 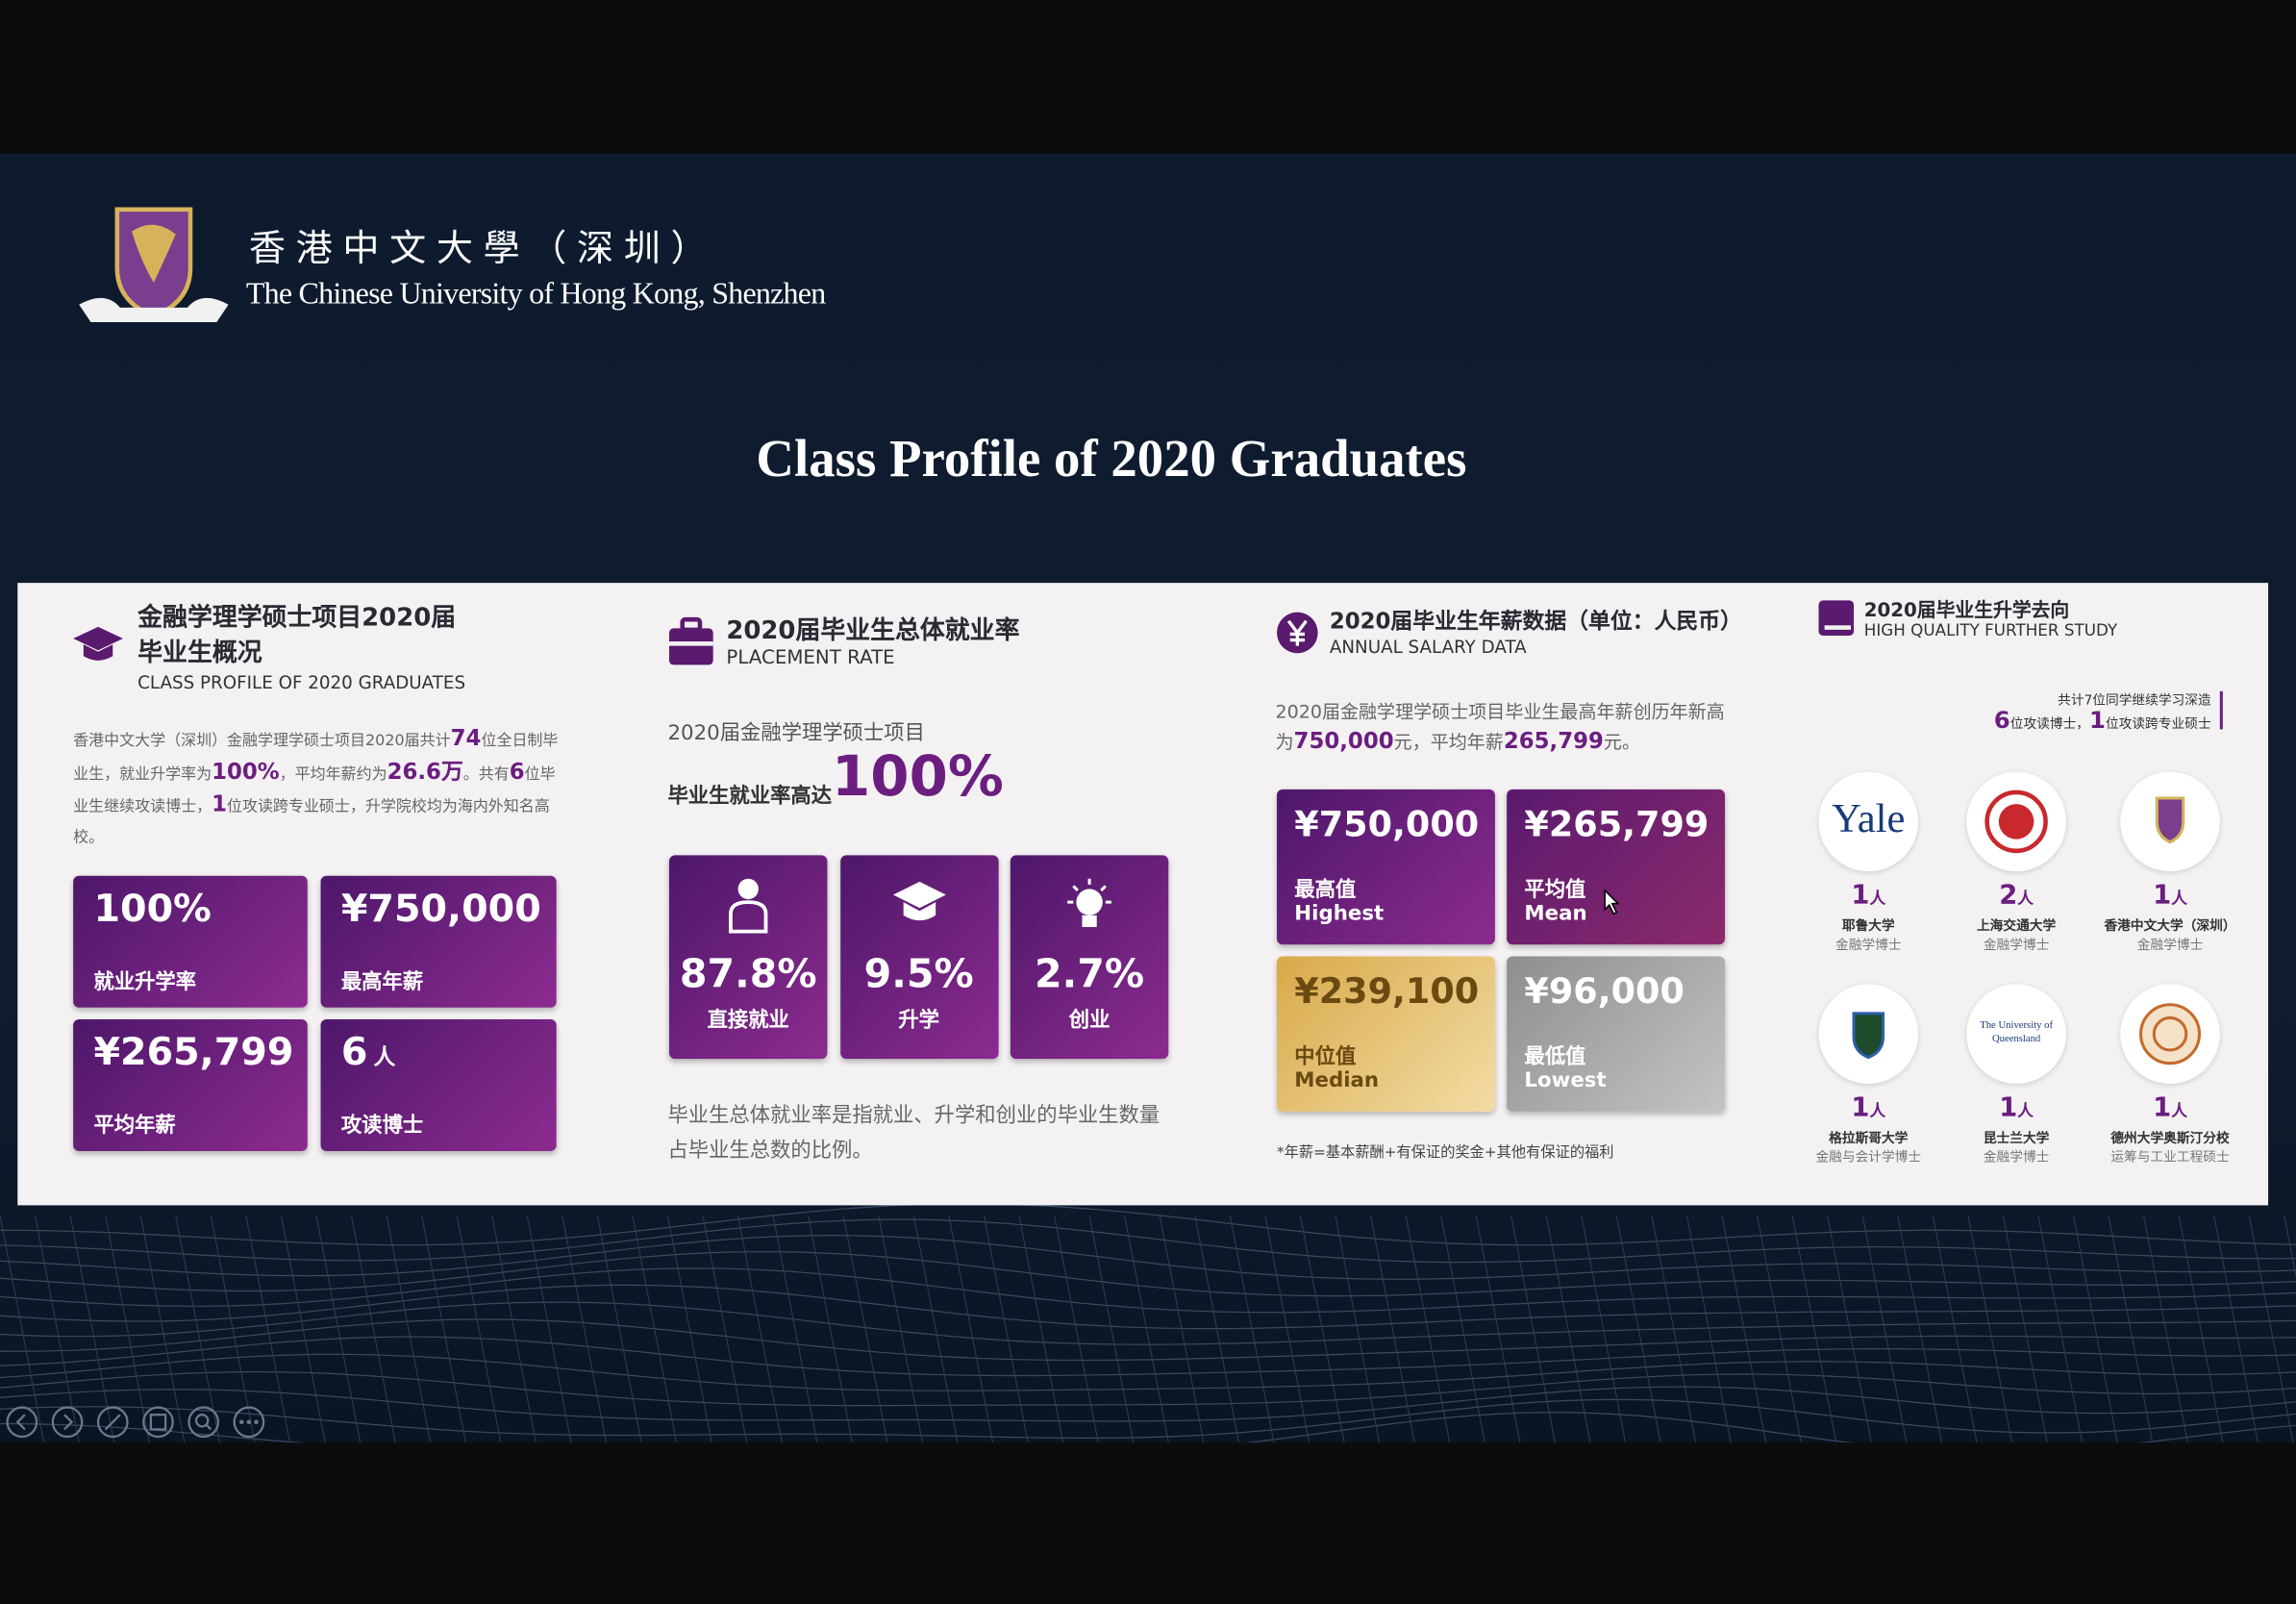 What do you see at coordinates (314, 790) in the screenshot?
I see `text: 位毕业生继续攻读博士，` at bounding box center [314, 790].